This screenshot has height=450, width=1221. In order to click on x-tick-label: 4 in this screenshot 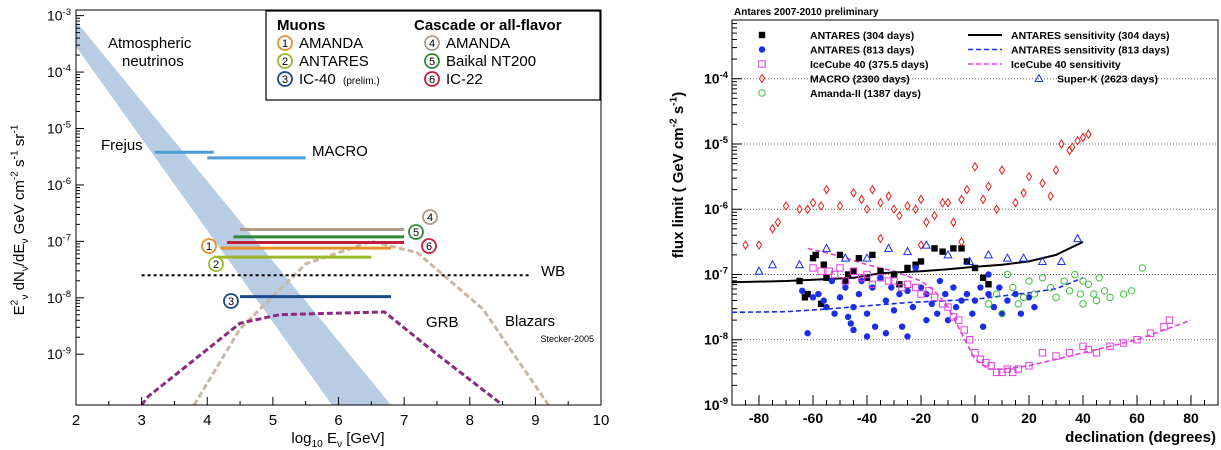, I will do `click(207, 420)`.